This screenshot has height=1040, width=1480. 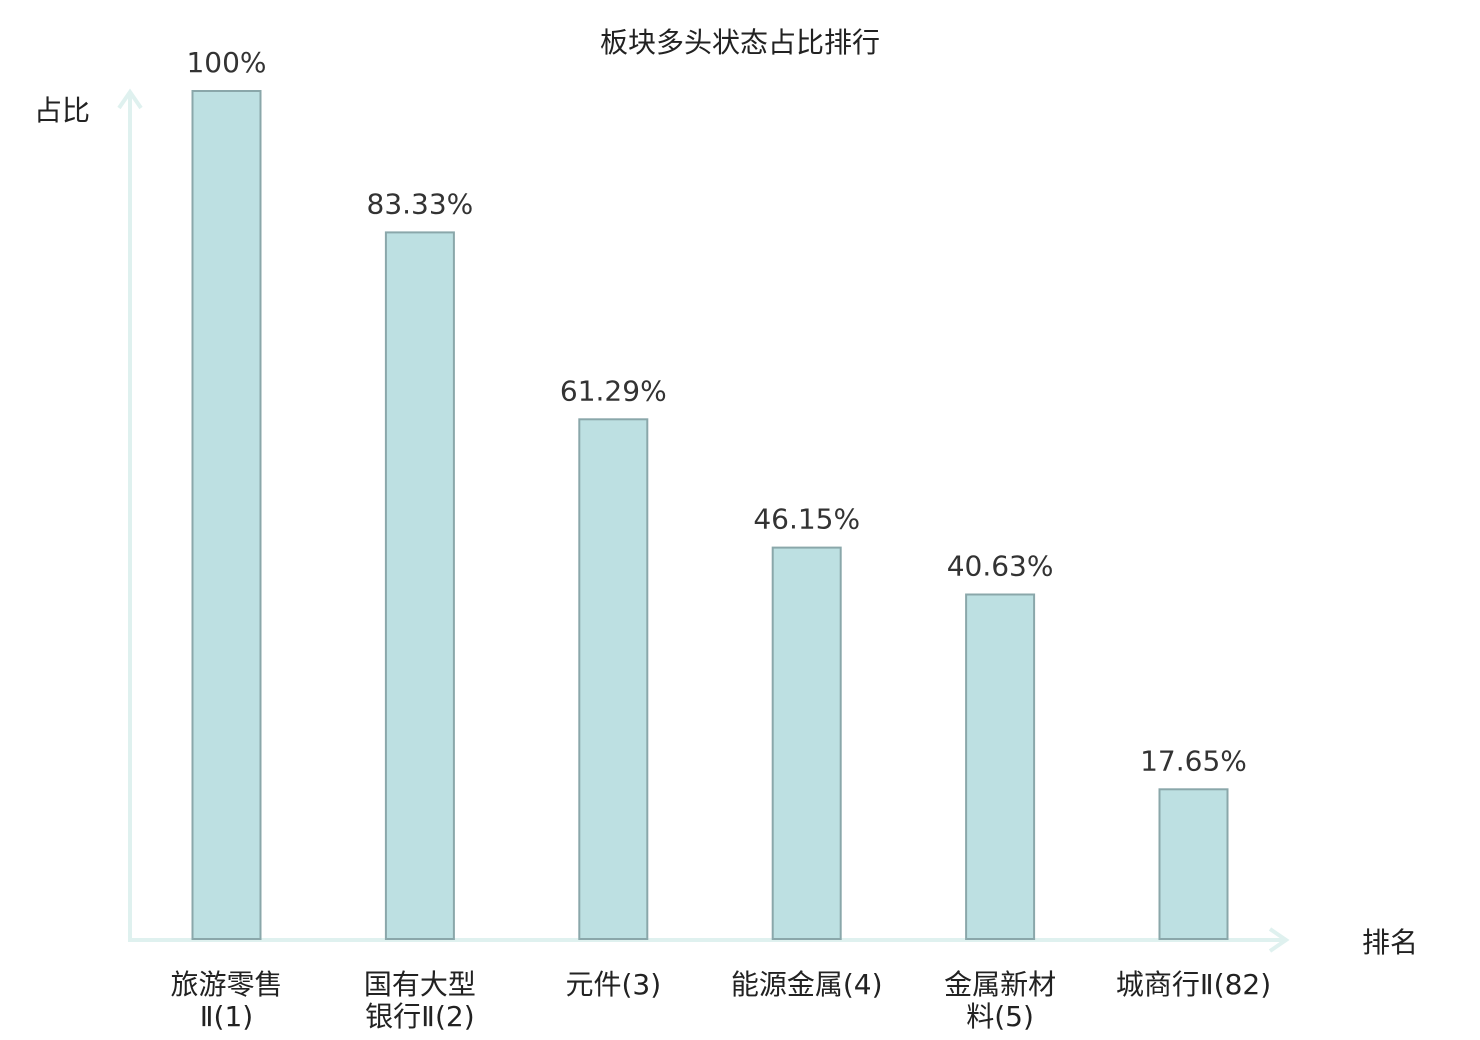 I want to click on y-axis-arrow-icon, so click(x=130, y=99).